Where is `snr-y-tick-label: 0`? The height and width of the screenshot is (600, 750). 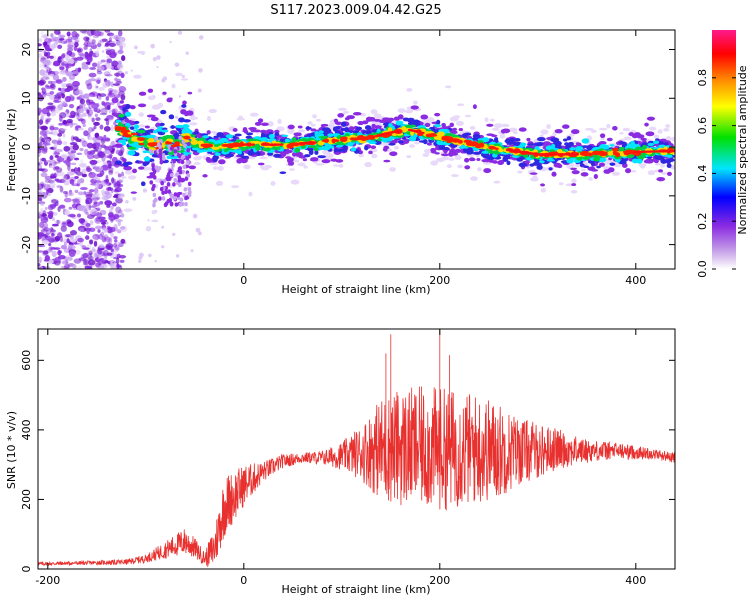
snr-y-tick-label: 0 is located at coordinates (26, 569).